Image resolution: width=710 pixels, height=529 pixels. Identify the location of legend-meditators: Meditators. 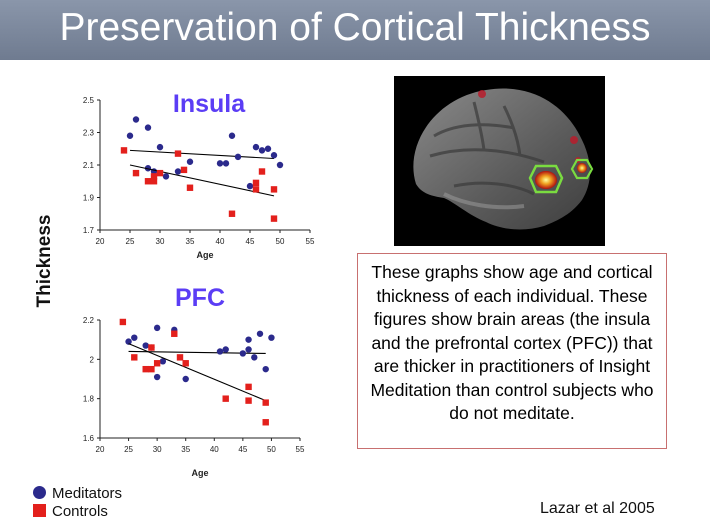
(77, 493).